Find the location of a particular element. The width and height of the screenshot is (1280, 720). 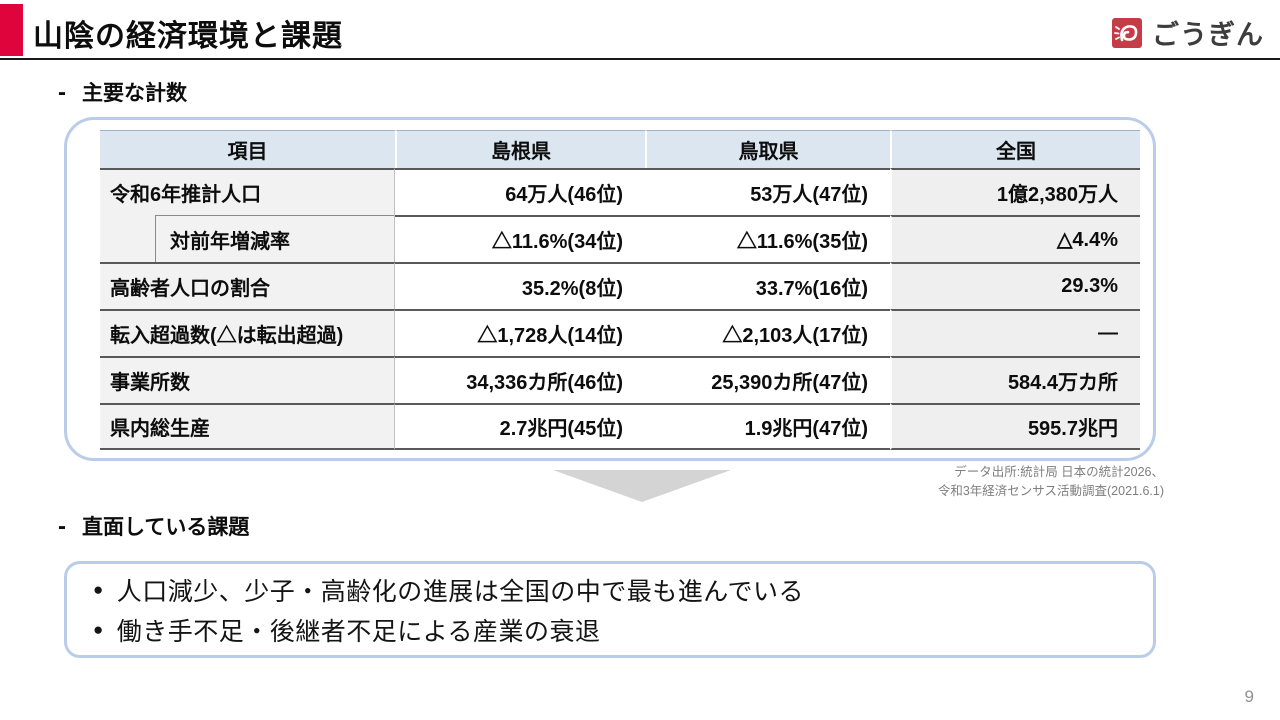

cell-shimane: △1,728人(14位) is located at coordinates (520, 332).